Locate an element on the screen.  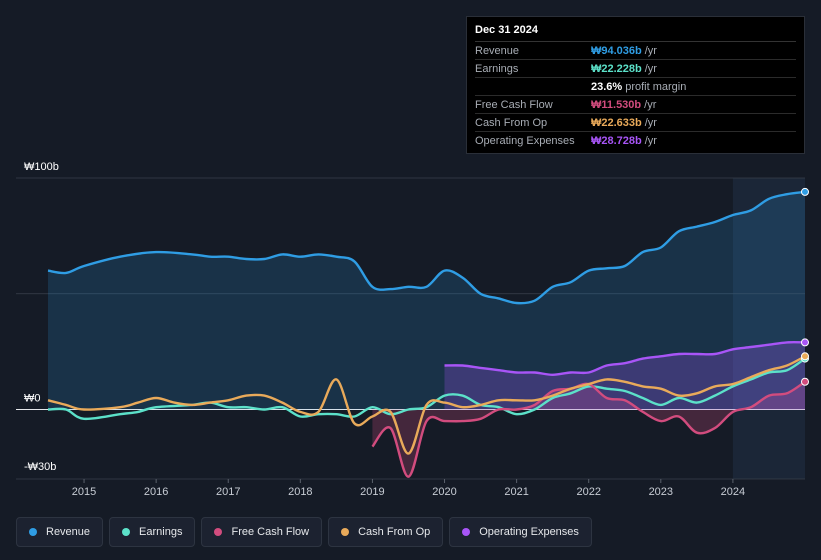
legend-label: Revenue is located at coordinates (68, 532).